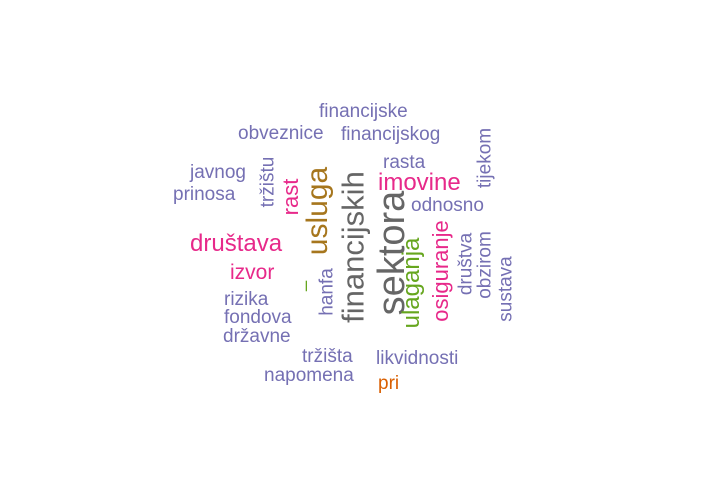 This screenshot has height=495, width=708. Describe the element at coordinates (317, 211) in the screenshot. I see `word-usluga: usluga` at that location.